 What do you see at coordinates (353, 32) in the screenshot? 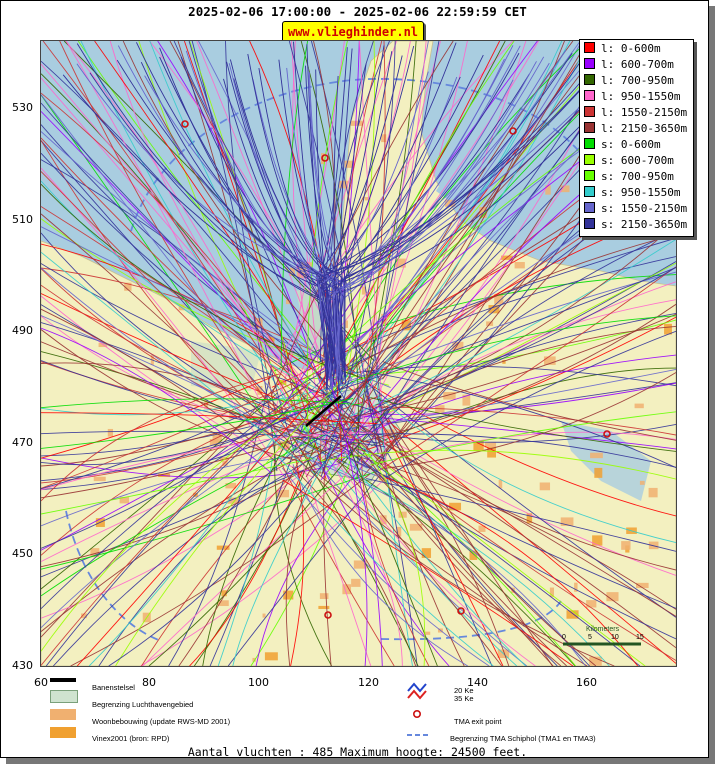
I see `site-link: www.vlieghinder.nl` at bounding box center [353, 32].